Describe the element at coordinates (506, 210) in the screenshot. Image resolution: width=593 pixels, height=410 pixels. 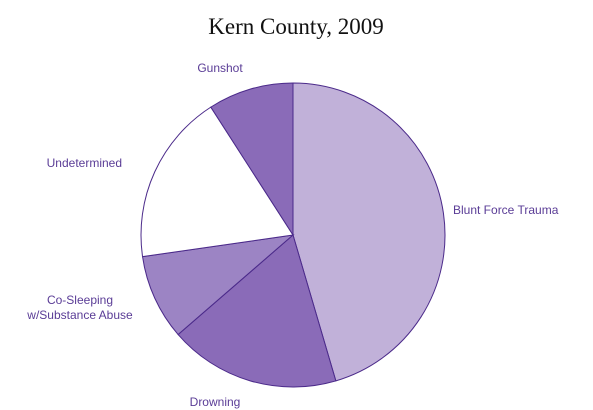
I see `slice-label: Blunt Force Trauma` at that location.